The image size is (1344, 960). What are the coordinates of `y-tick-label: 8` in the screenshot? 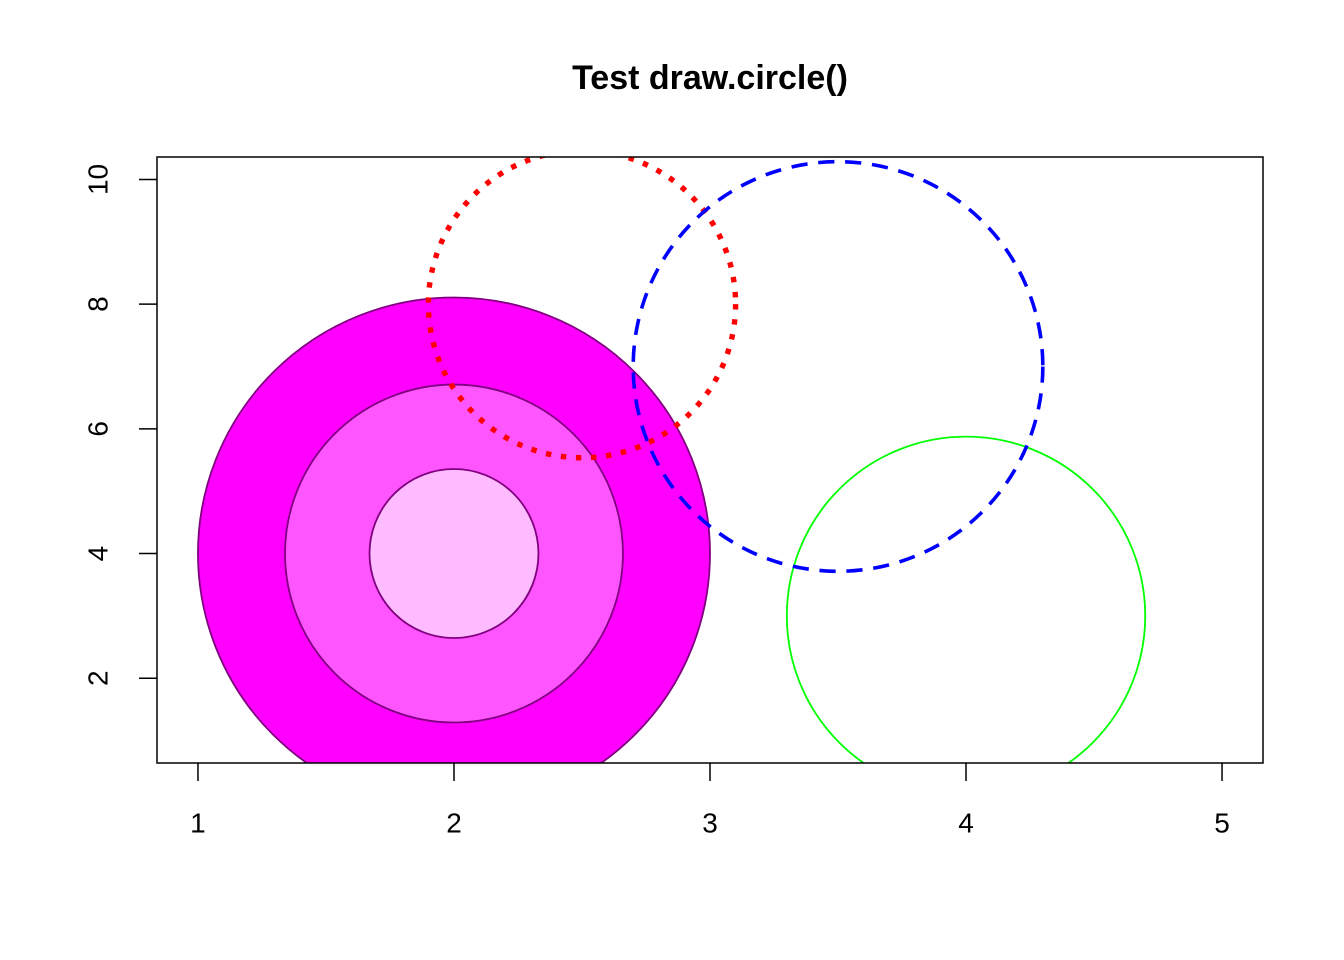 It's located at (97, 304).